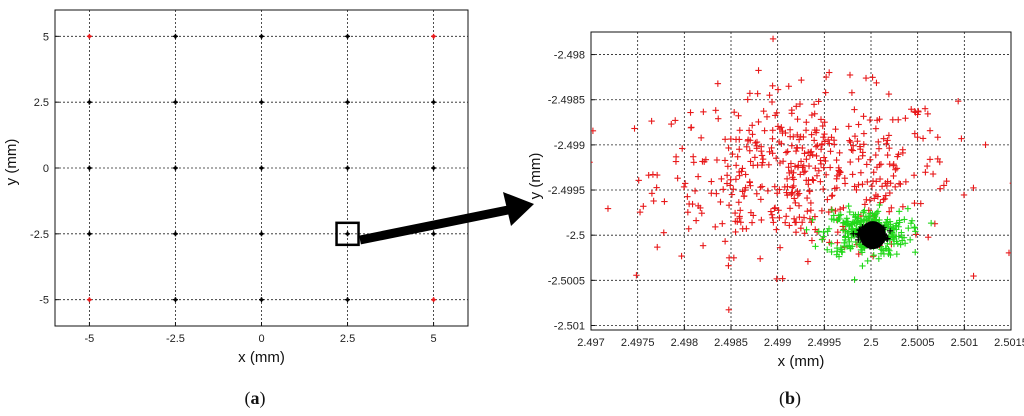 The width and height of the screenshot is (1024, 416). I want to click on panel-b-ytick-label: -2.498, so click(569, 56).